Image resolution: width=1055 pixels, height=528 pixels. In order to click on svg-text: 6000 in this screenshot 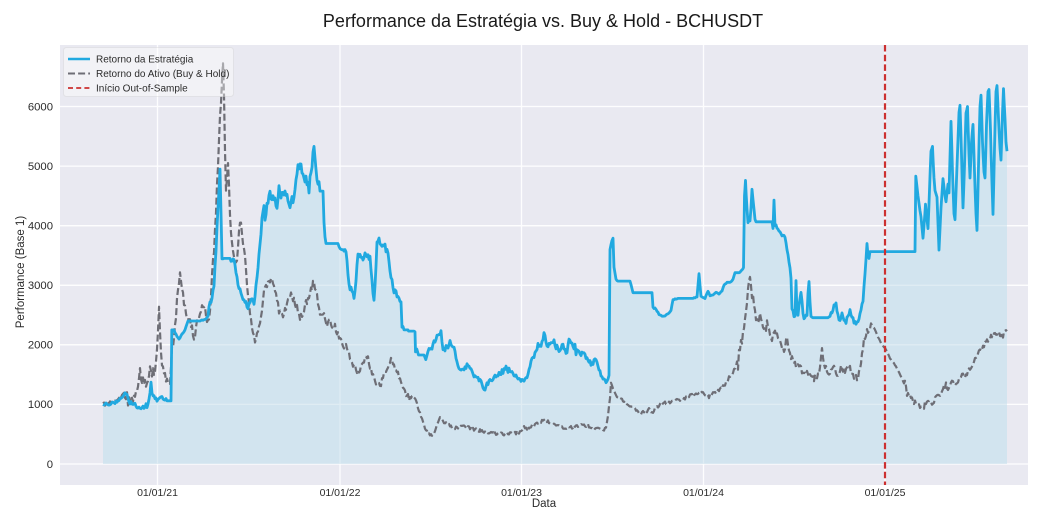, I will do `click(40, 107)`.